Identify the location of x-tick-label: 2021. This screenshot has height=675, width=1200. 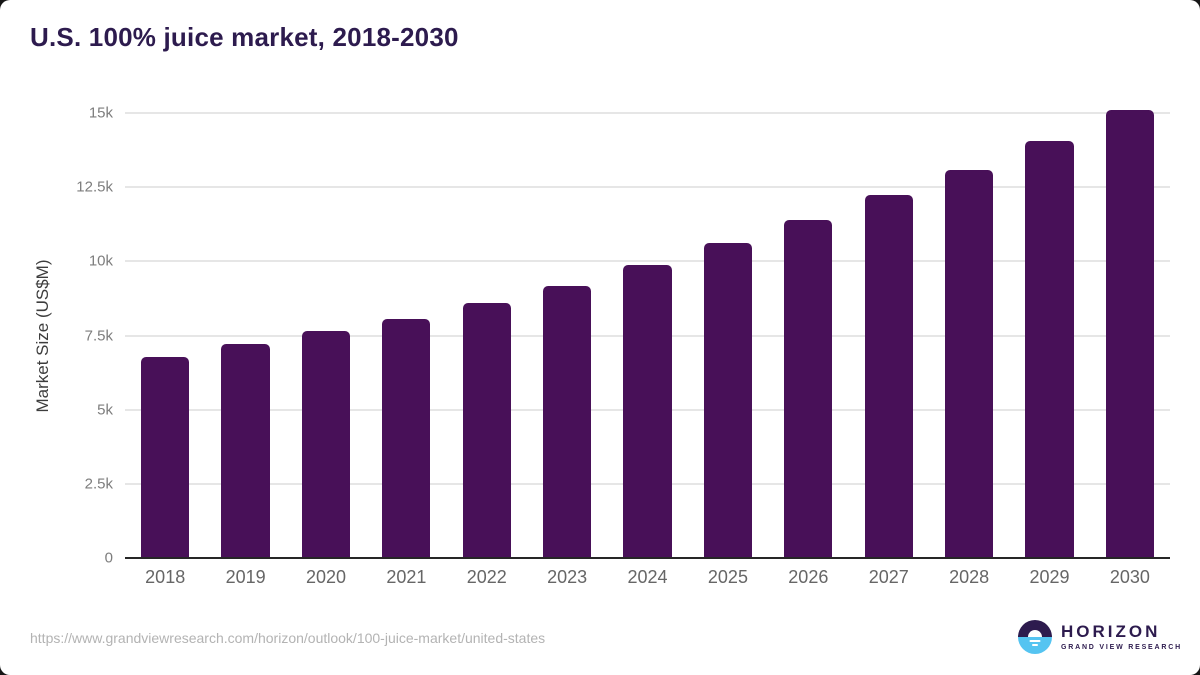
(406, 577).